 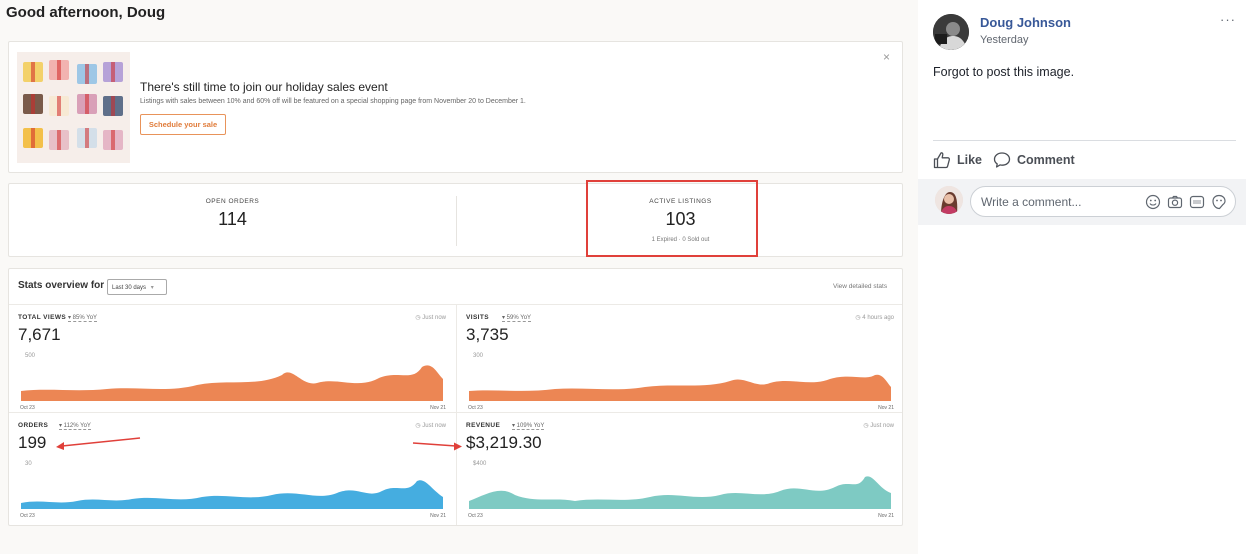 I want to click on viewer-photo, so click(x=949, y=200).